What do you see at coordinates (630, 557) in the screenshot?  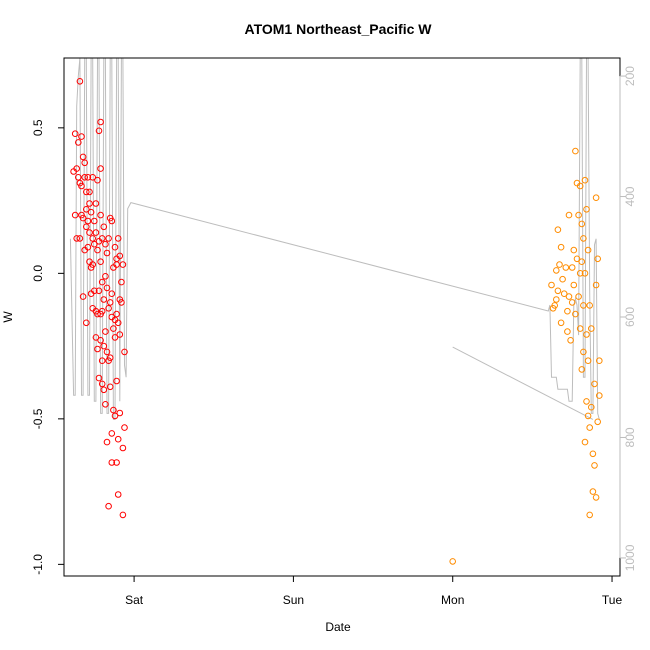 I see `right-tick-label: 1000` at bounding box center [630, 557].